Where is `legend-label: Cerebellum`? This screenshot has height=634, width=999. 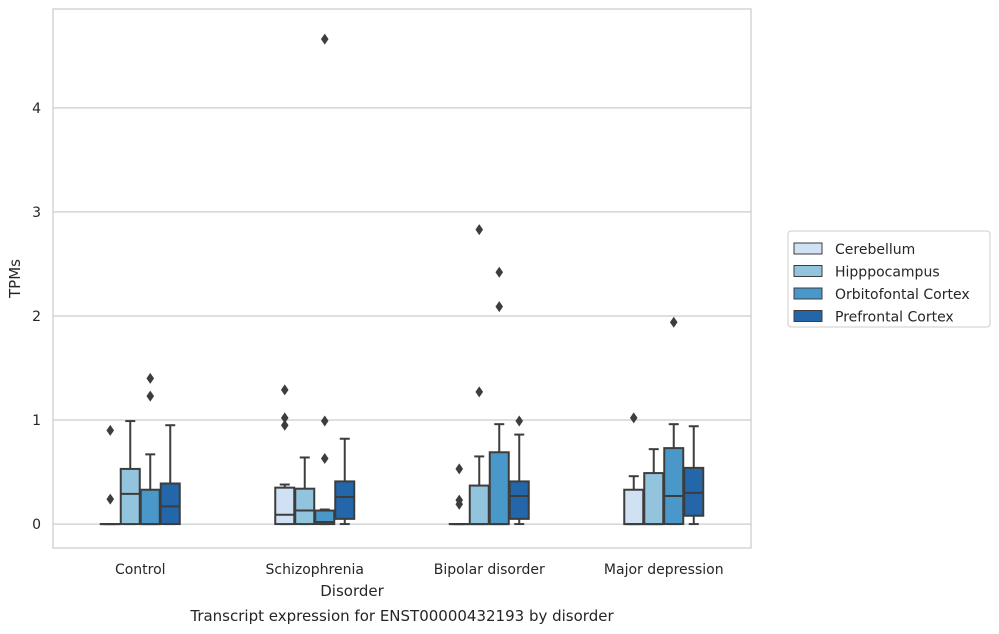
legend-label: Cerebellum is located at coordinates (875, 250).